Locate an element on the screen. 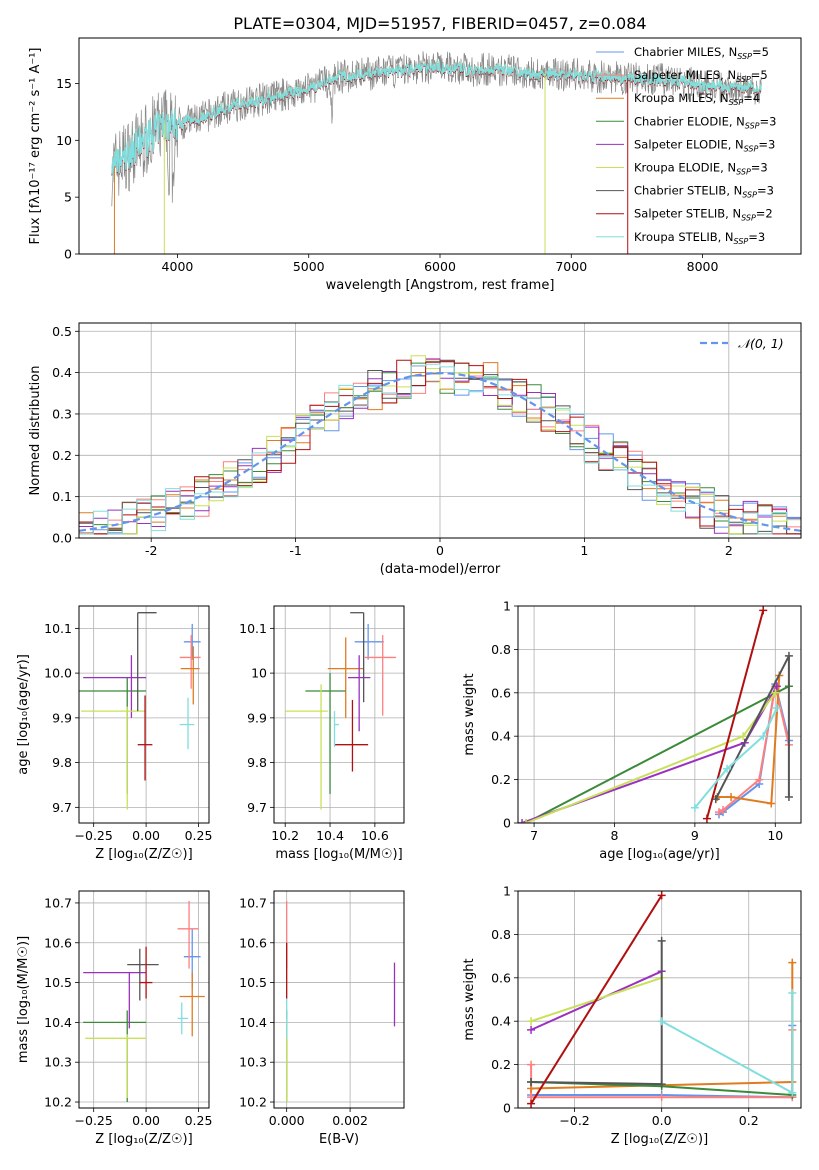  legend-label: Chabrier STELIB, N is located at coordinates (688, 191).